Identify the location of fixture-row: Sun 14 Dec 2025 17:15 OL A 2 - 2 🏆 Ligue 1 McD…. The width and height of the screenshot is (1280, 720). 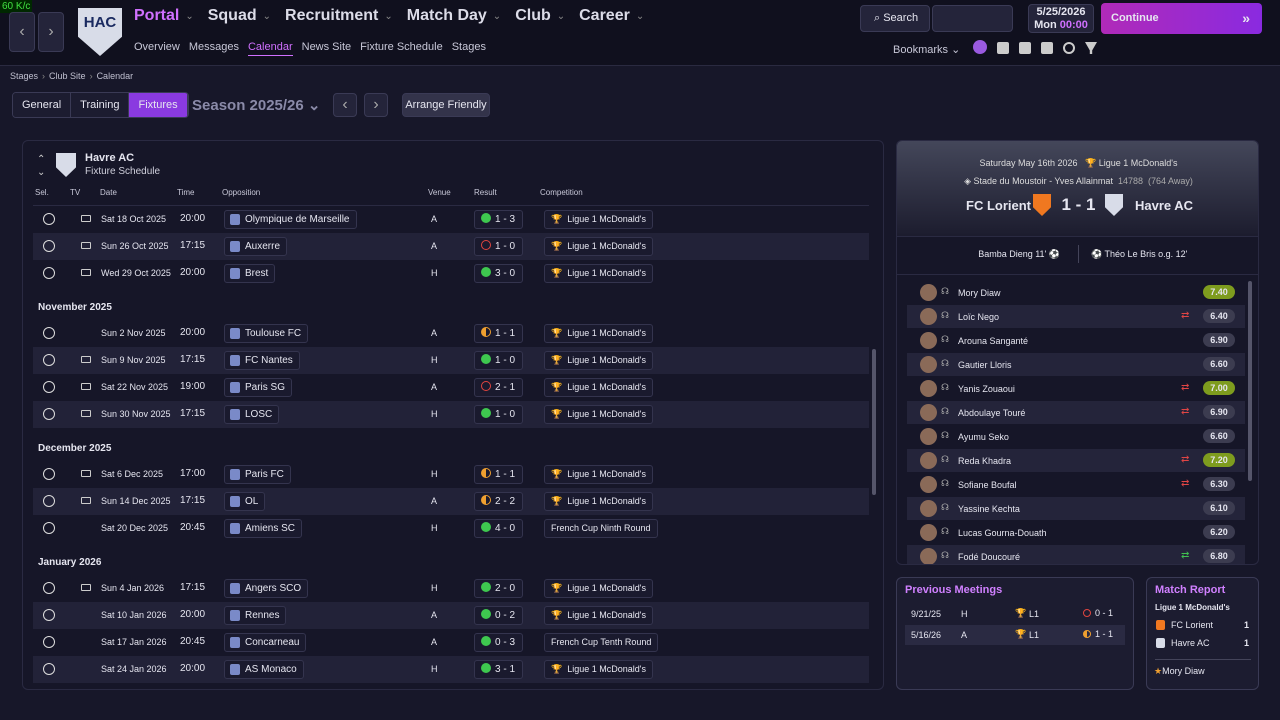
(451, 501).